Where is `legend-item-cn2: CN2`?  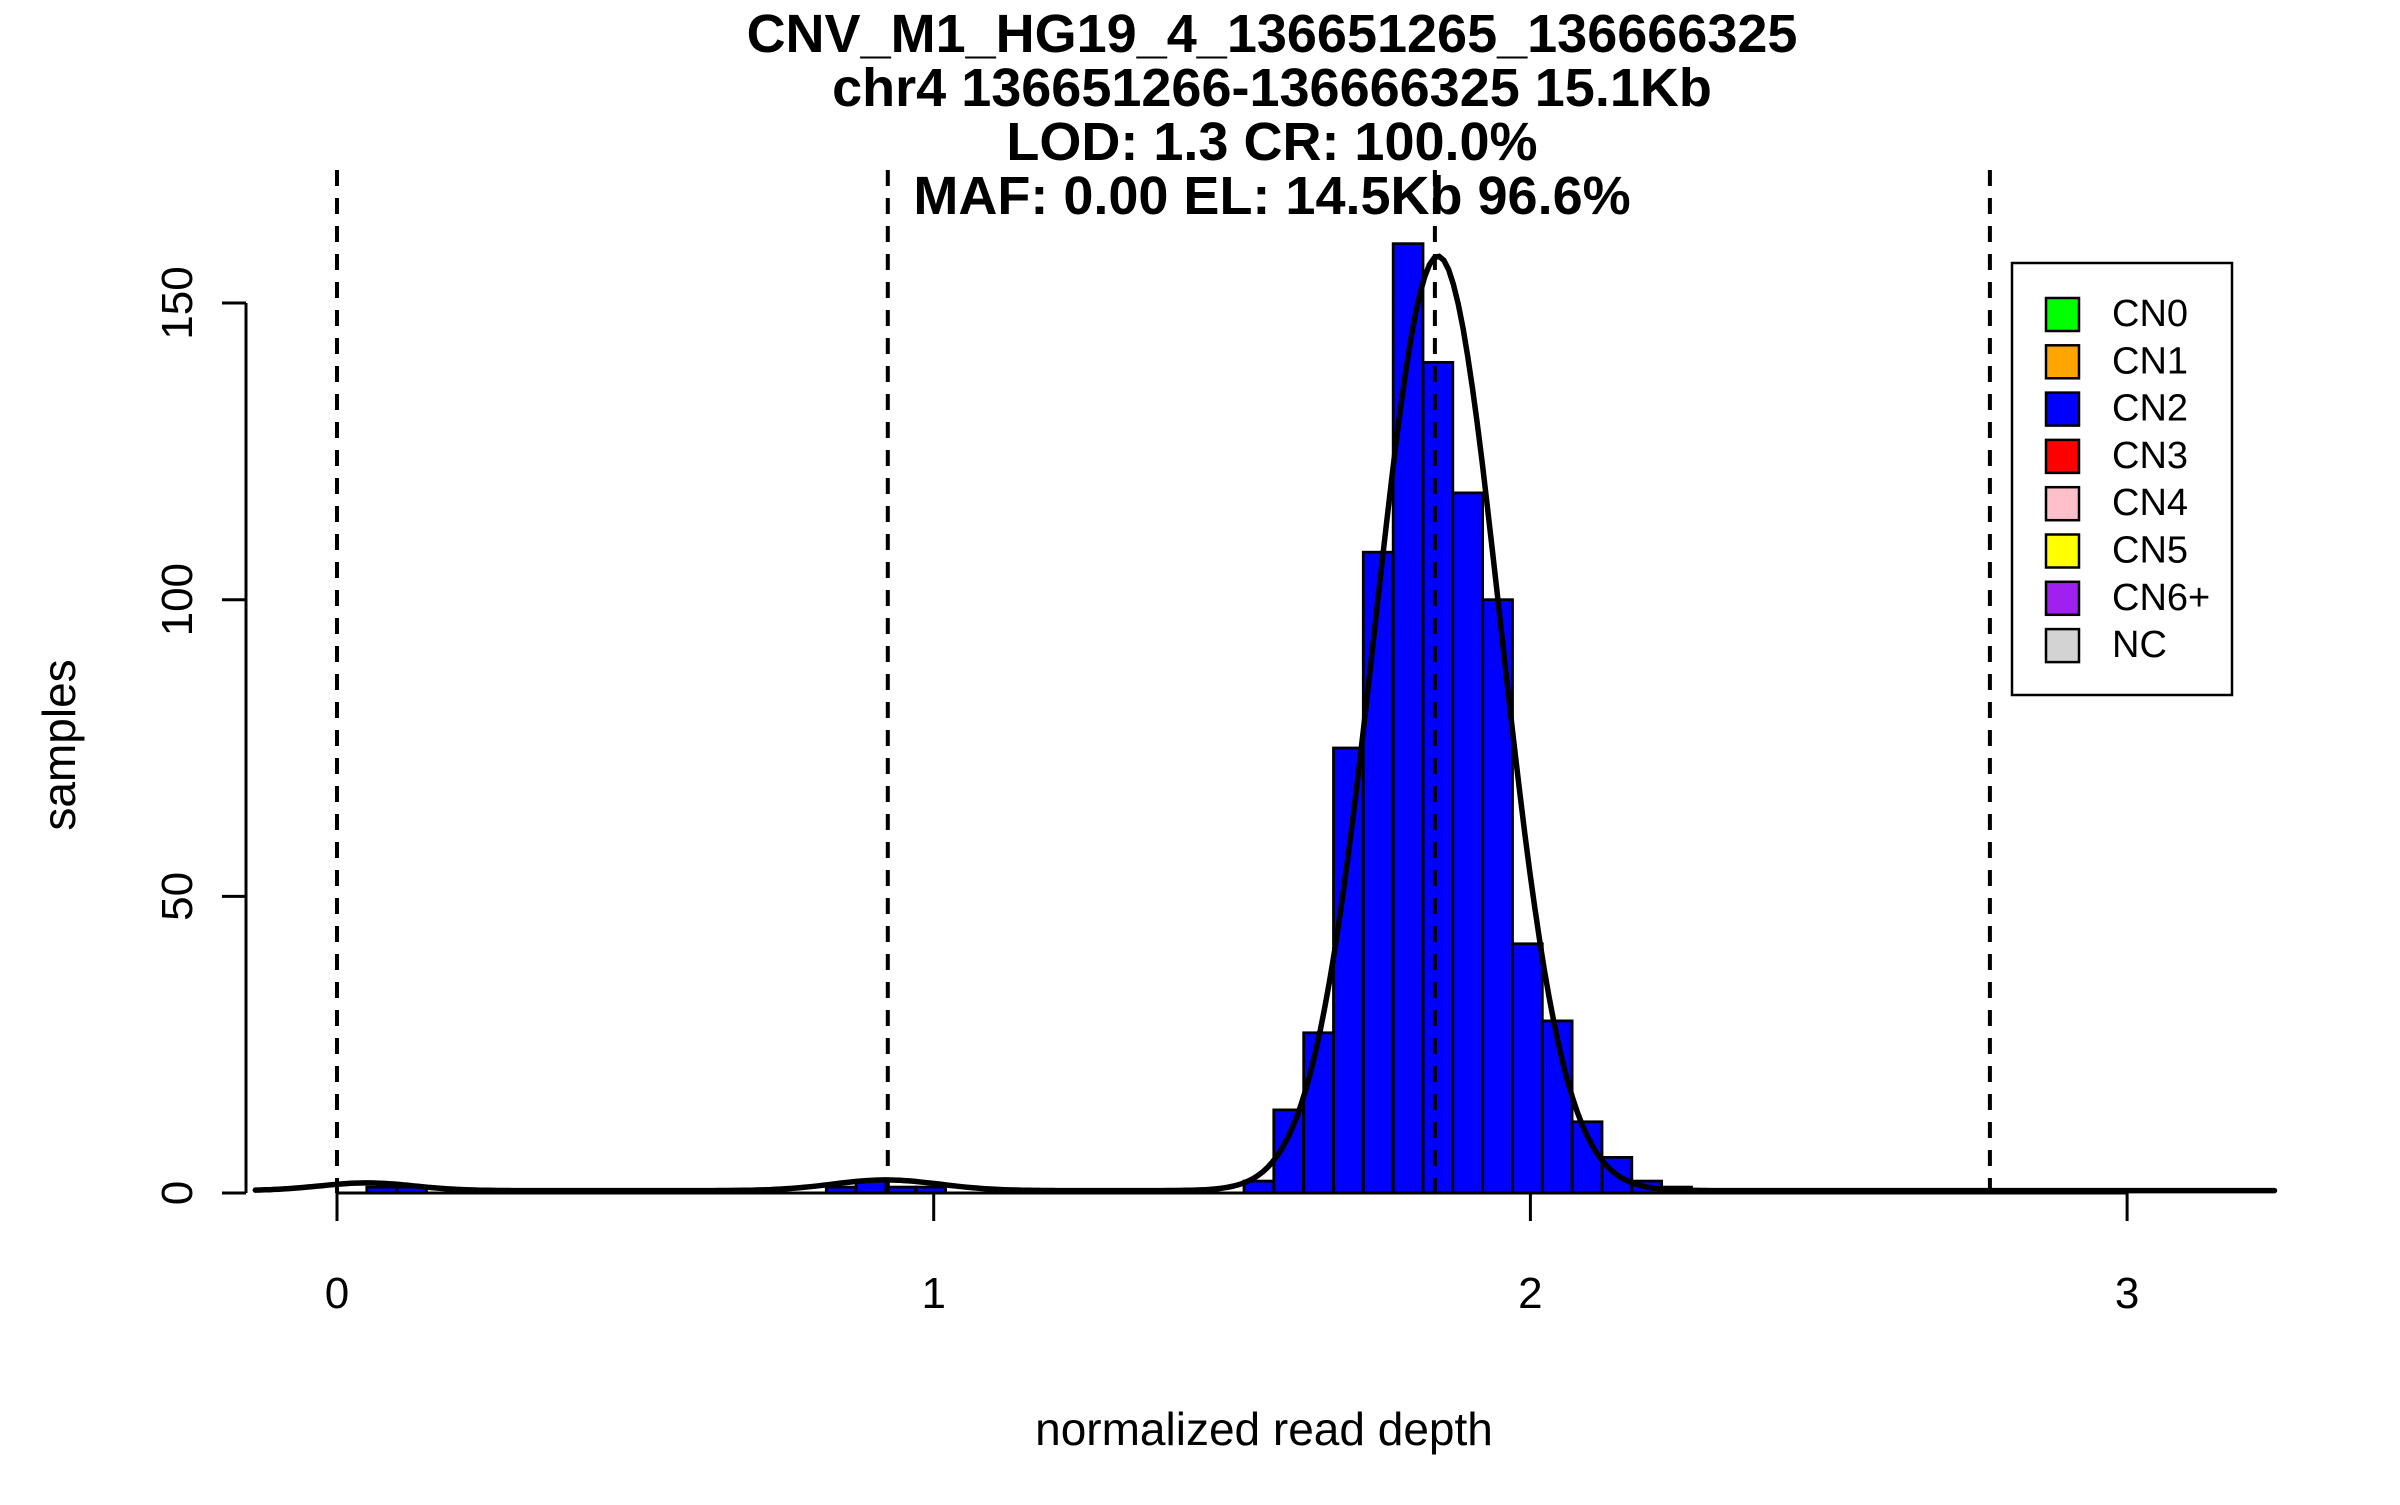 legend-item-cn2: CN2 is located at coordinates (2116, 409).